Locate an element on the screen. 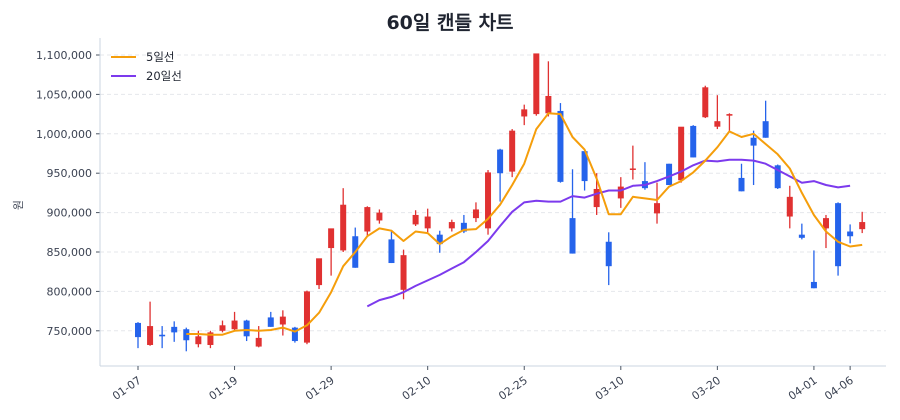  x-tick-label: 02-25 is located at coordinates (513, 388).